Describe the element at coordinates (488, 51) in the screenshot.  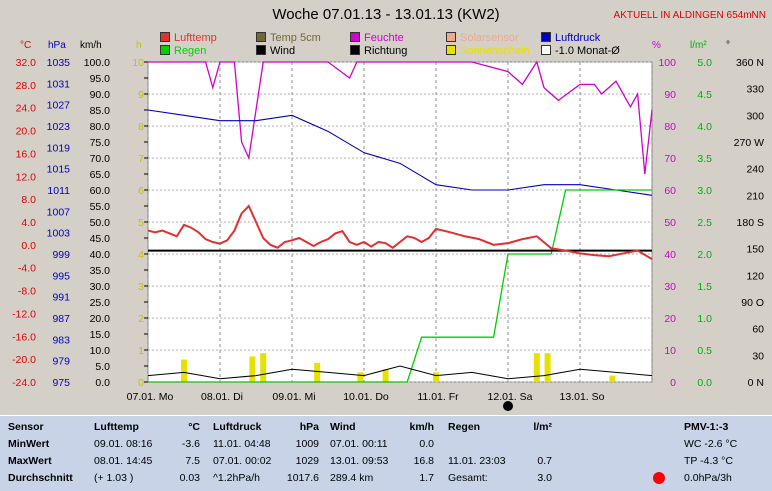
I see `legend-item-8: Sonnenschein` at that location.